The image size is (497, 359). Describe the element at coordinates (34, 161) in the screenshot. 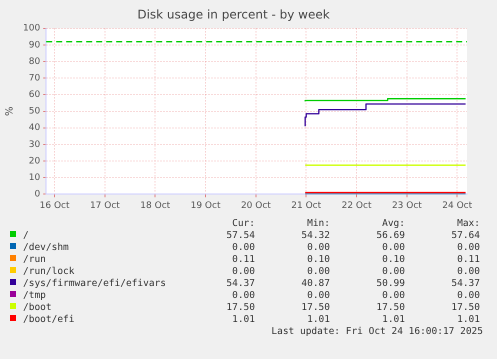

I see `y-tick-label: 20` at that location.